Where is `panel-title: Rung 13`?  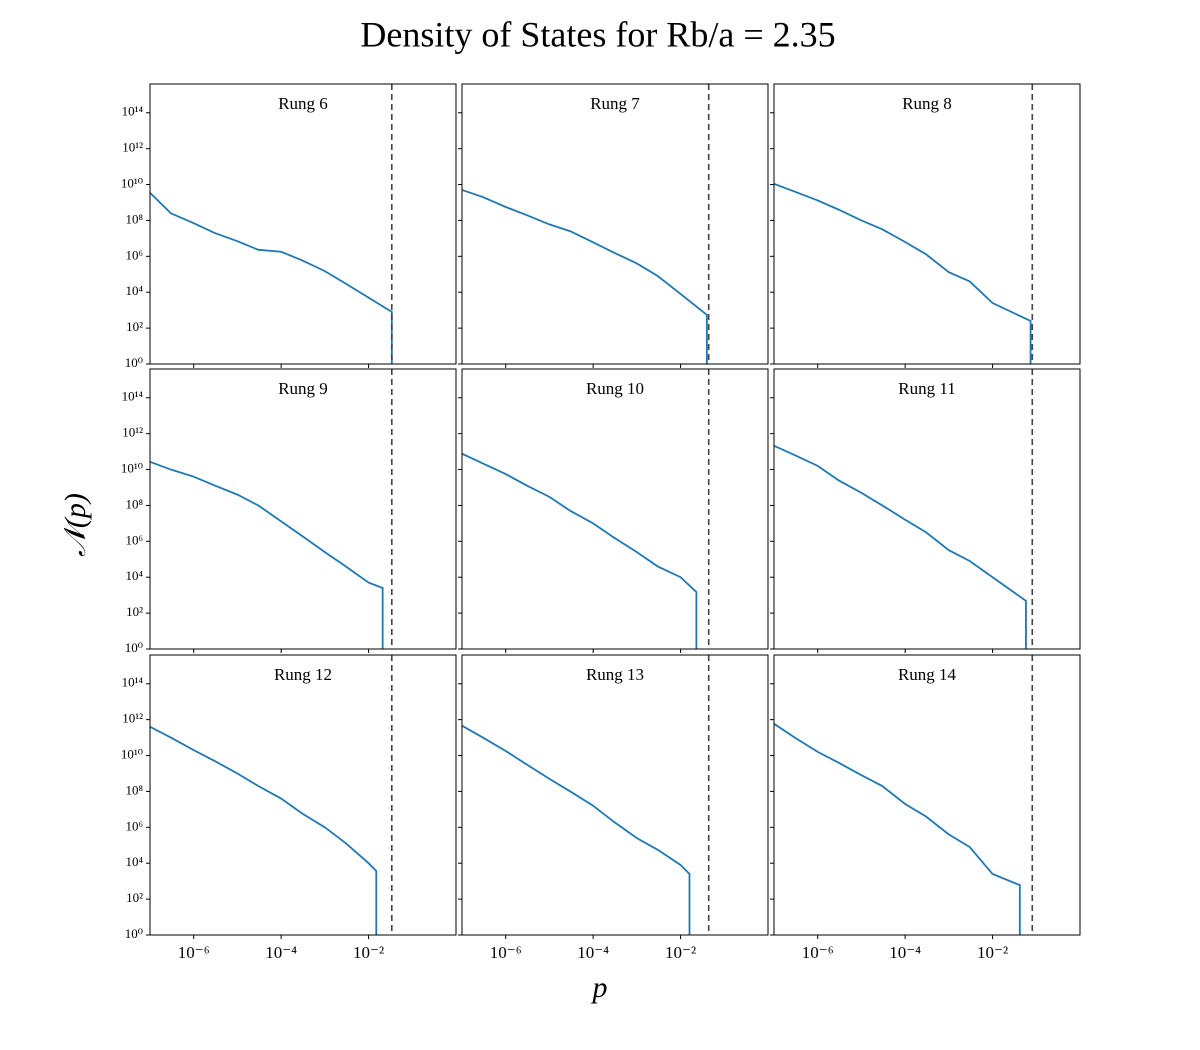 panel-title: Rung 13 is located at coordinates (615, 674).